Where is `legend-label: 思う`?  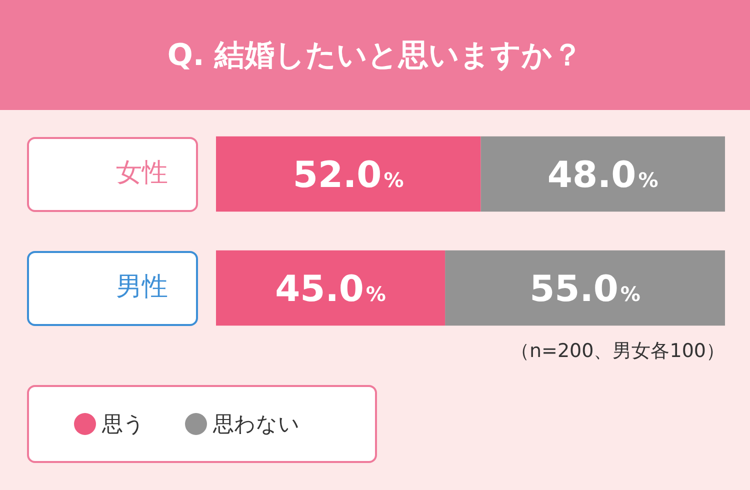
legend-label: 思う is located at coordinates (123, 424).